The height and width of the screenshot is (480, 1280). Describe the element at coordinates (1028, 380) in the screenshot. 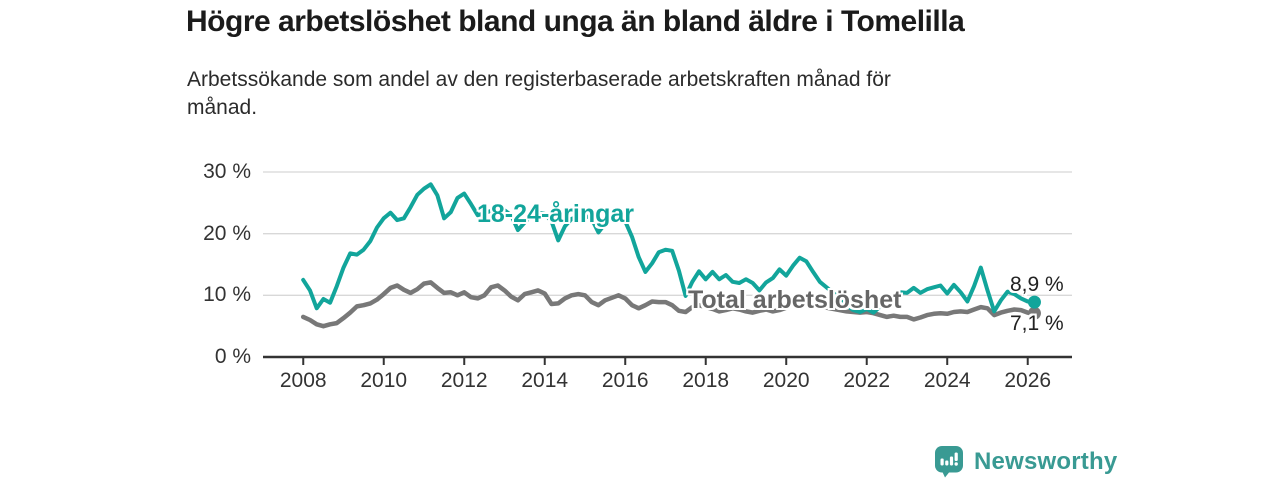

I see `x-axis-tick-label: 2026` at that location.